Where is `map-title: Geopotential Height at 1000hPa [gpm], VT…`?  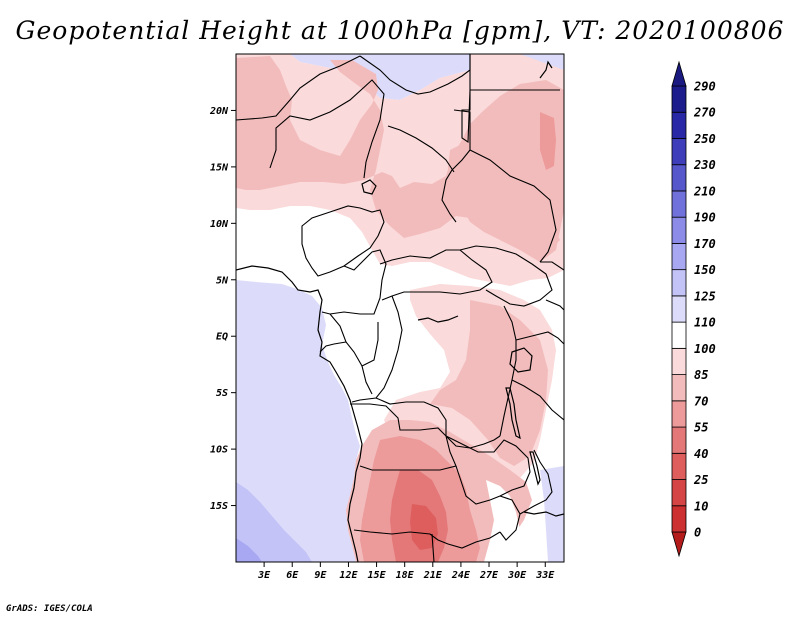
map-title: Geopotential Height at 1000hPa [gpm], VT… is located at coordinates (400, 30).